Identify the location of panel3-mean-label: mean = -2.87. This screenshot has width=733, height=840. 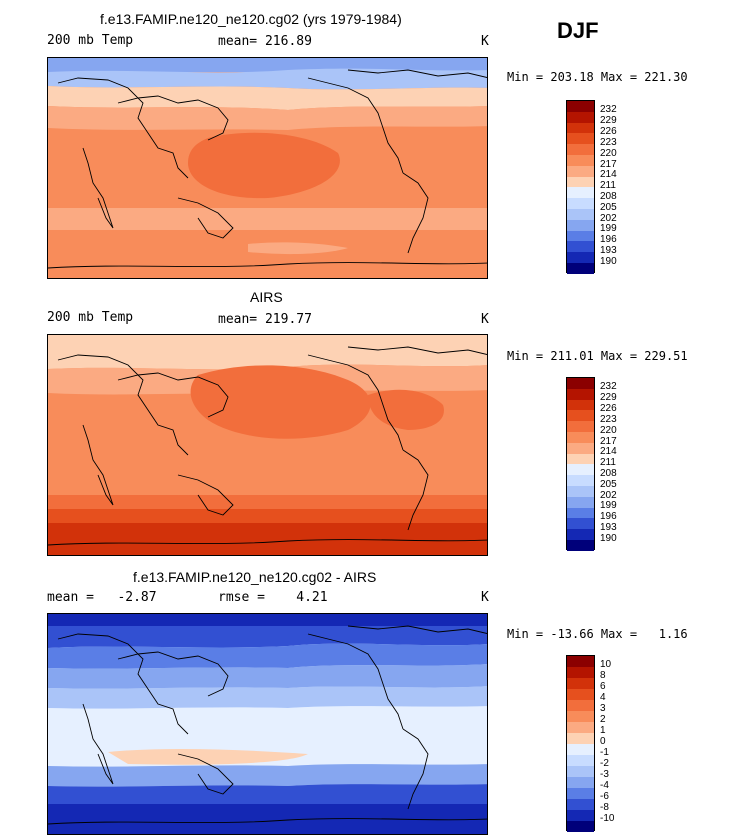
(102, 597).